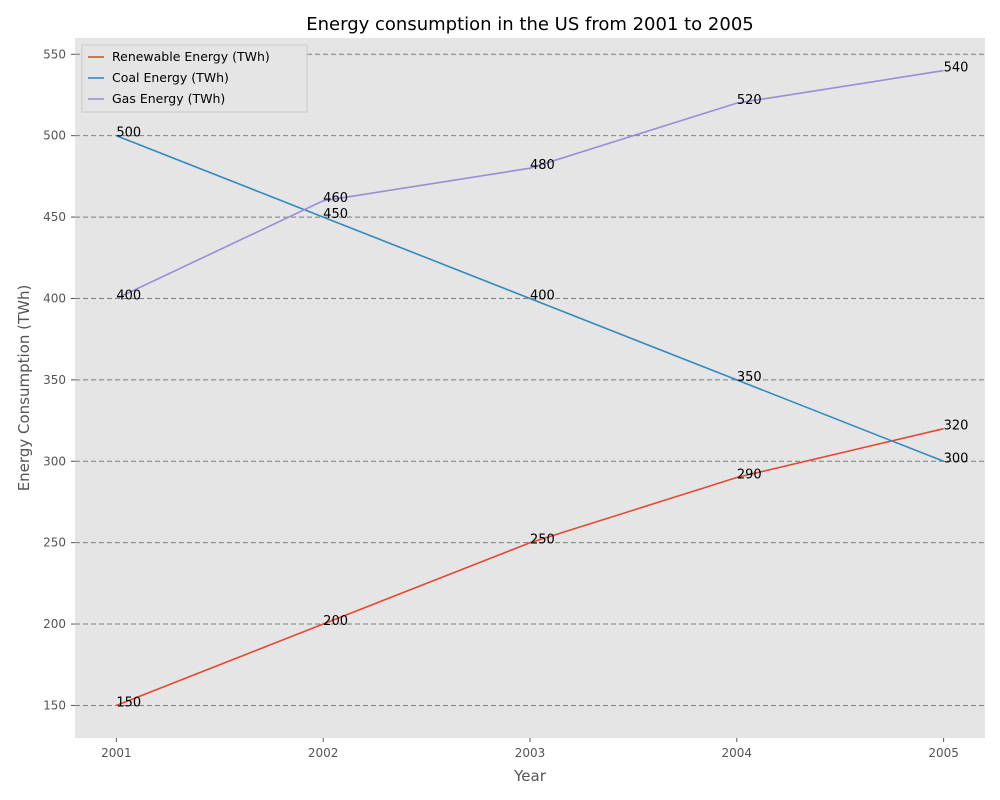 The height and width of the screenshot is (800, 1000). Describe the element at coordinates (956, 68) in the screenshot. I see `data-label: 540` at that location.